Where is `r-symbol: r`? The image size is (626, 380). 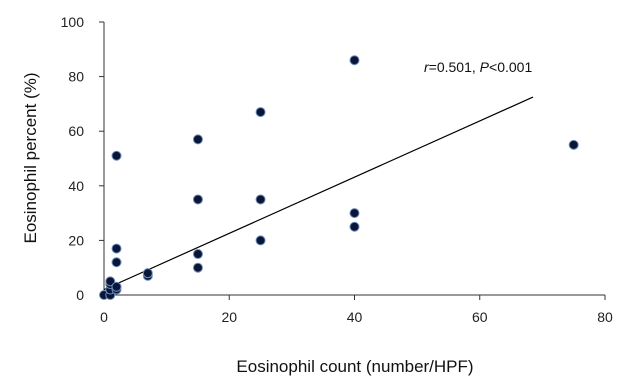
r-symbol: r is located at coordinates (427, 67).